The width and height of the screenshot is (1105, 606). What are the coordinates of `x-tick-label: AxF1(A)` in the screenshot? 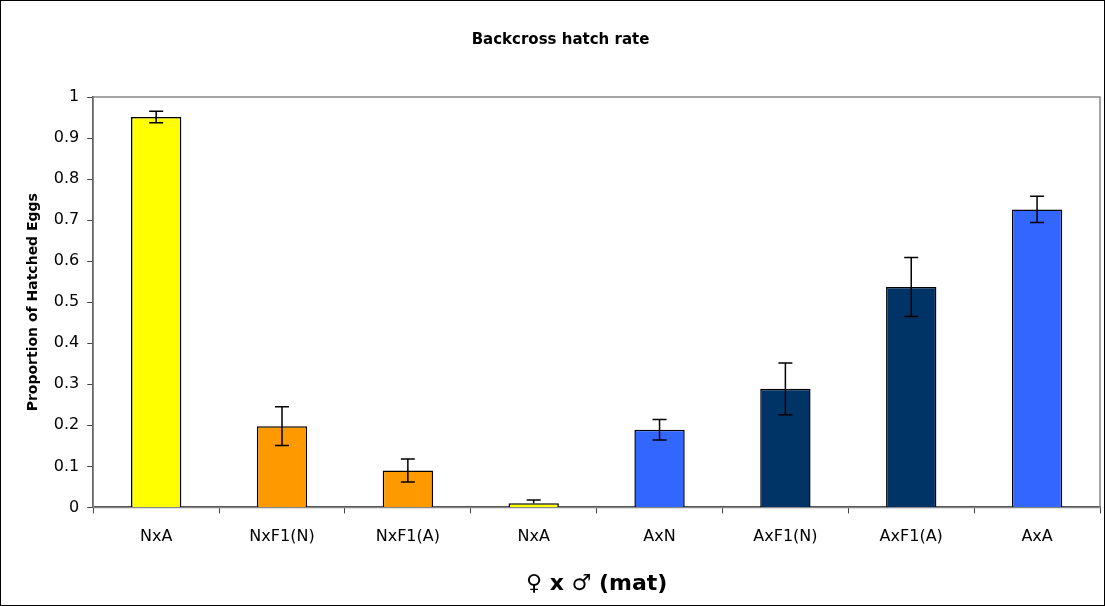 It's located at (911, 536).